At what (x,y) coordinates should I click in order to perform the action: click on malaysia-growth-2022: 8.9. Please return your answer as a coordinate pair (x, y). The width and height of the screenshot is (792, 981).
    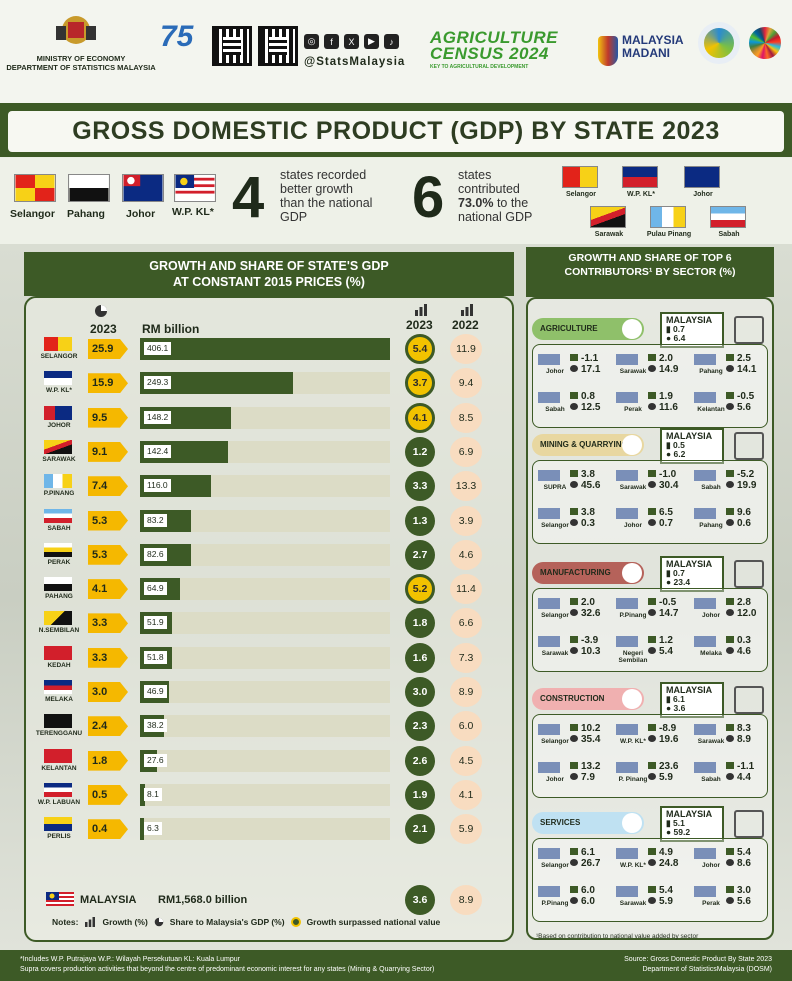
    Looking at the image, I should click on (466, 900).